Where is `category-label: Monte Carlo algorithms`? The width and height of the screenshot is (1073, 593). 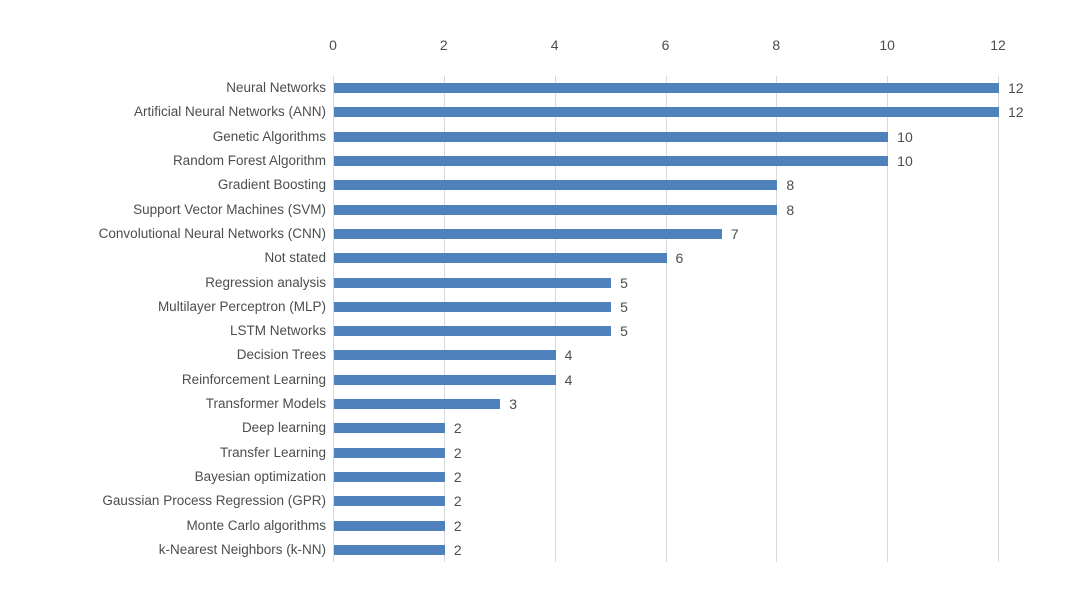 category-label: Monte Carlo algorithms is located at coordinates (256, 525).